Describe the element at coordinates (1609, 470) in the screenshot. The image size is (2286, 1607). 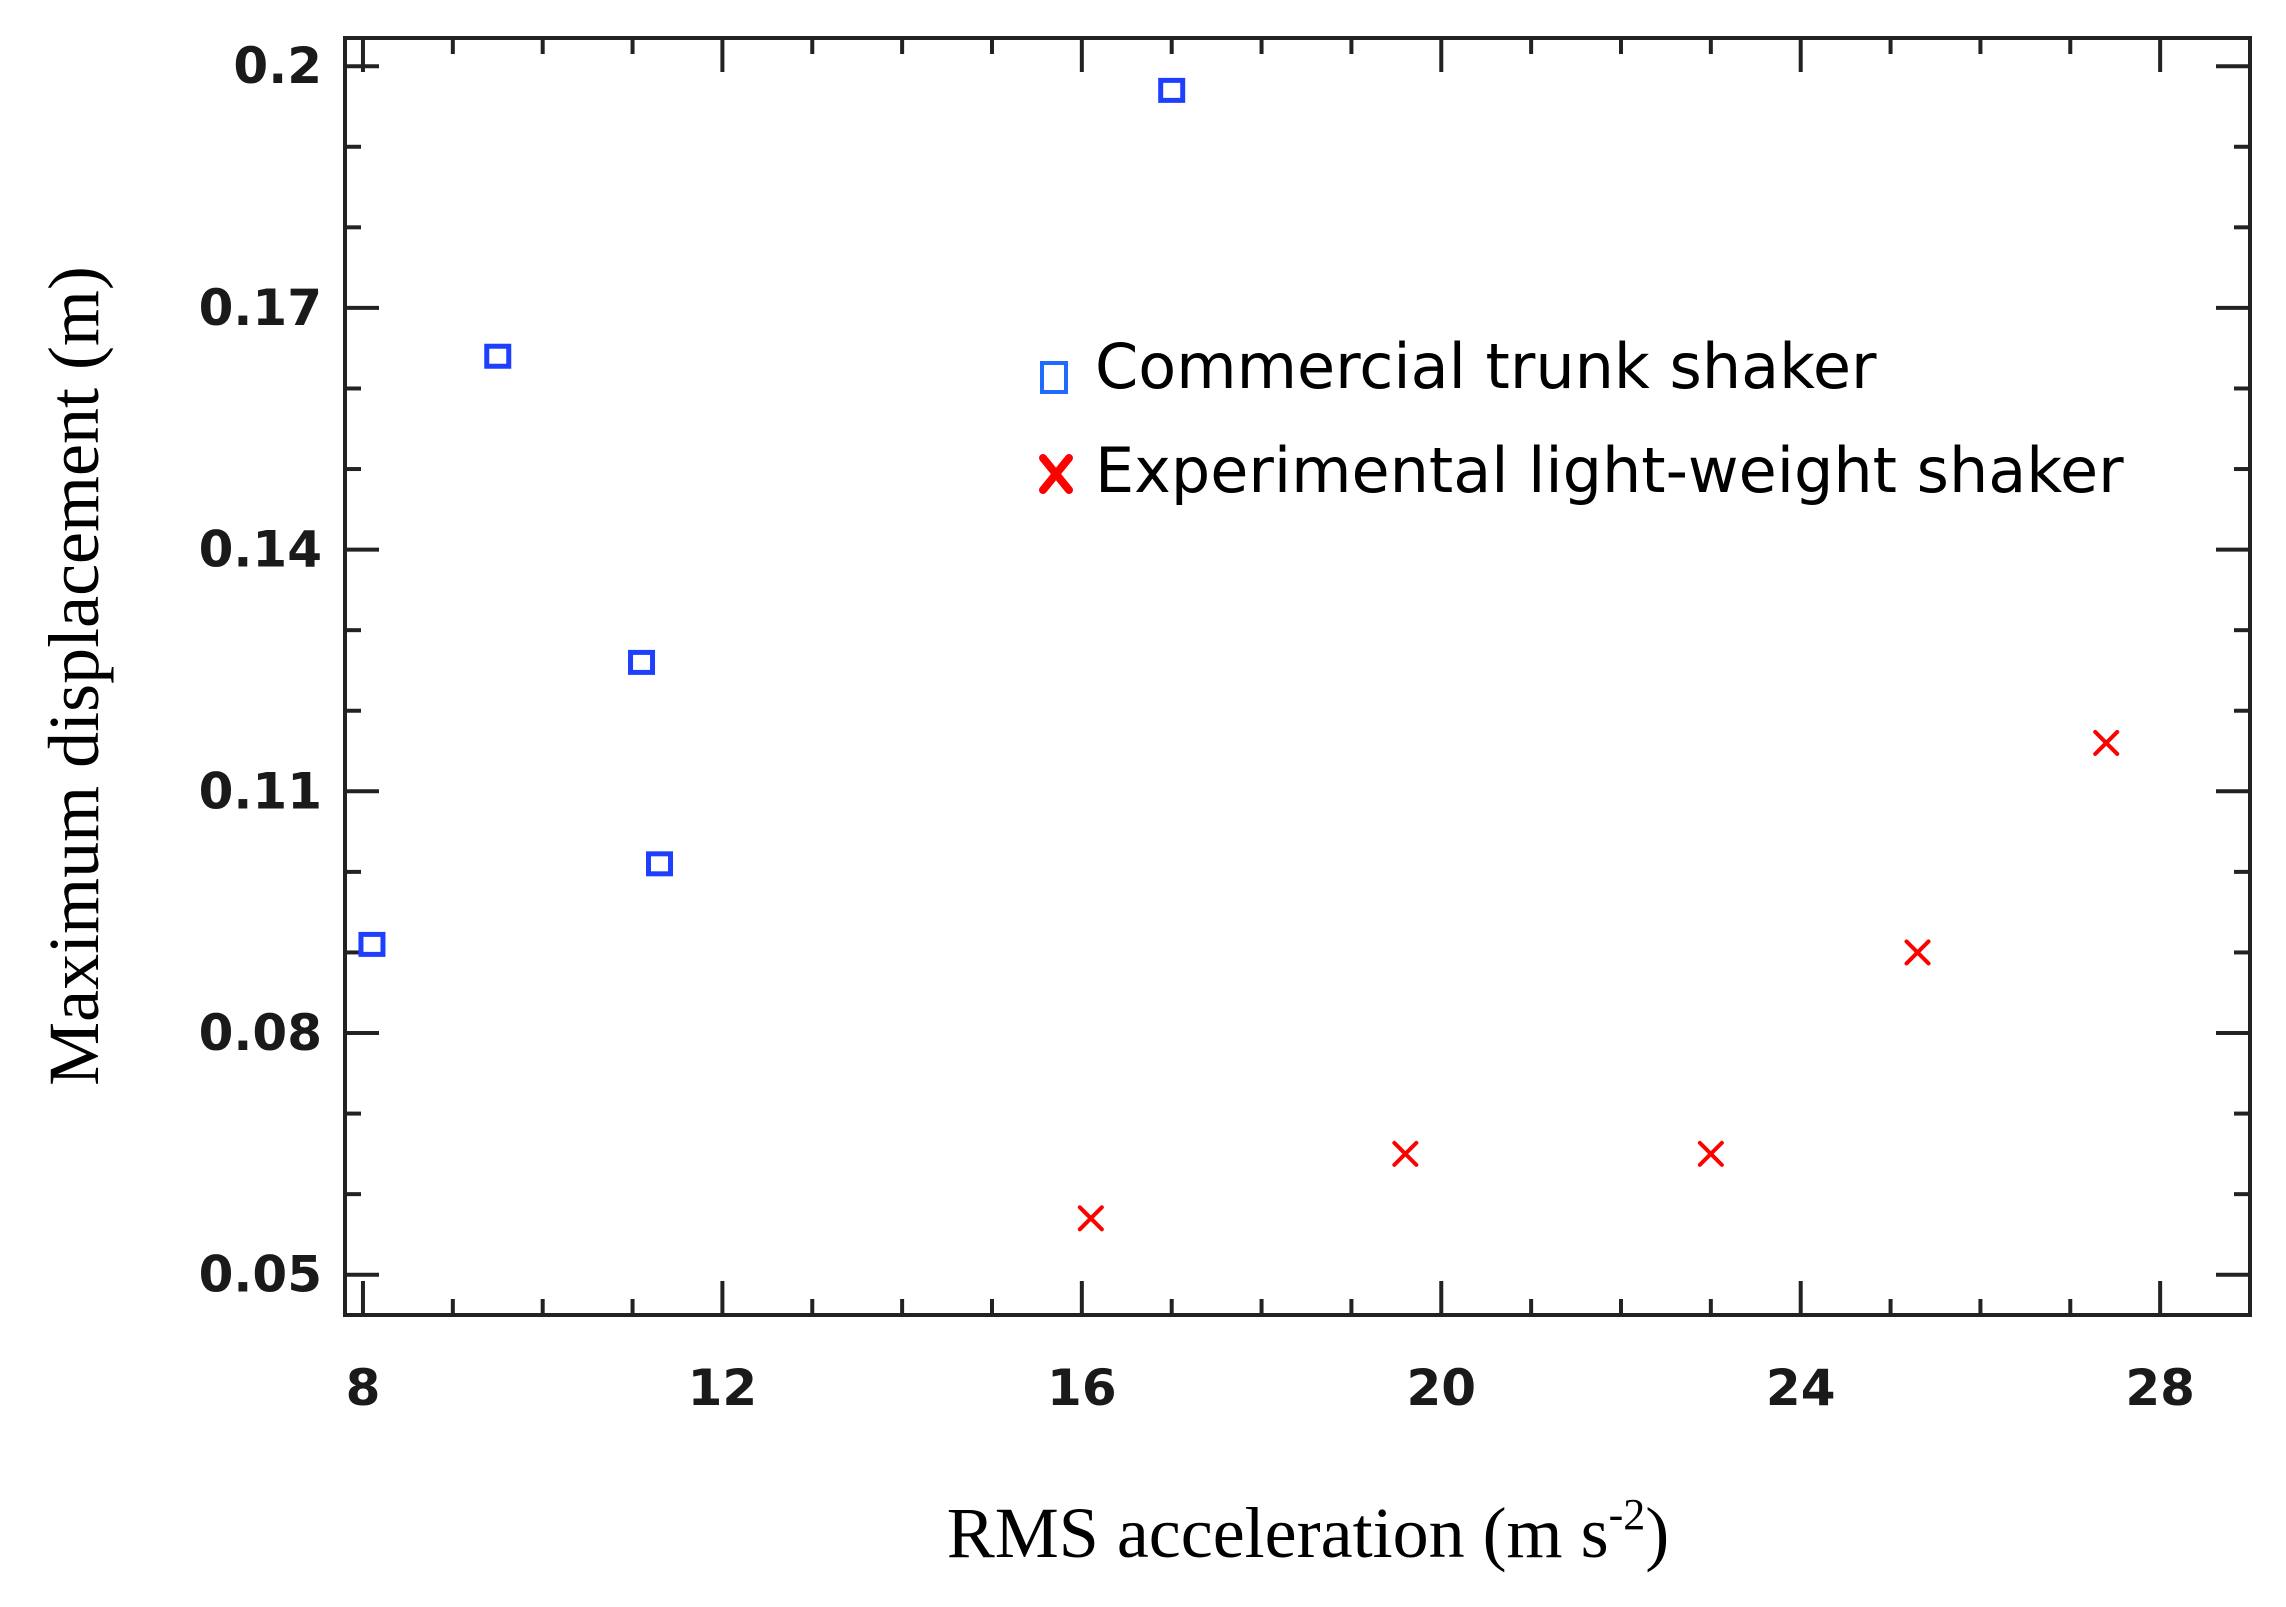
I see `legend-label-experimental: Experimental light-weight shaker` at that location.